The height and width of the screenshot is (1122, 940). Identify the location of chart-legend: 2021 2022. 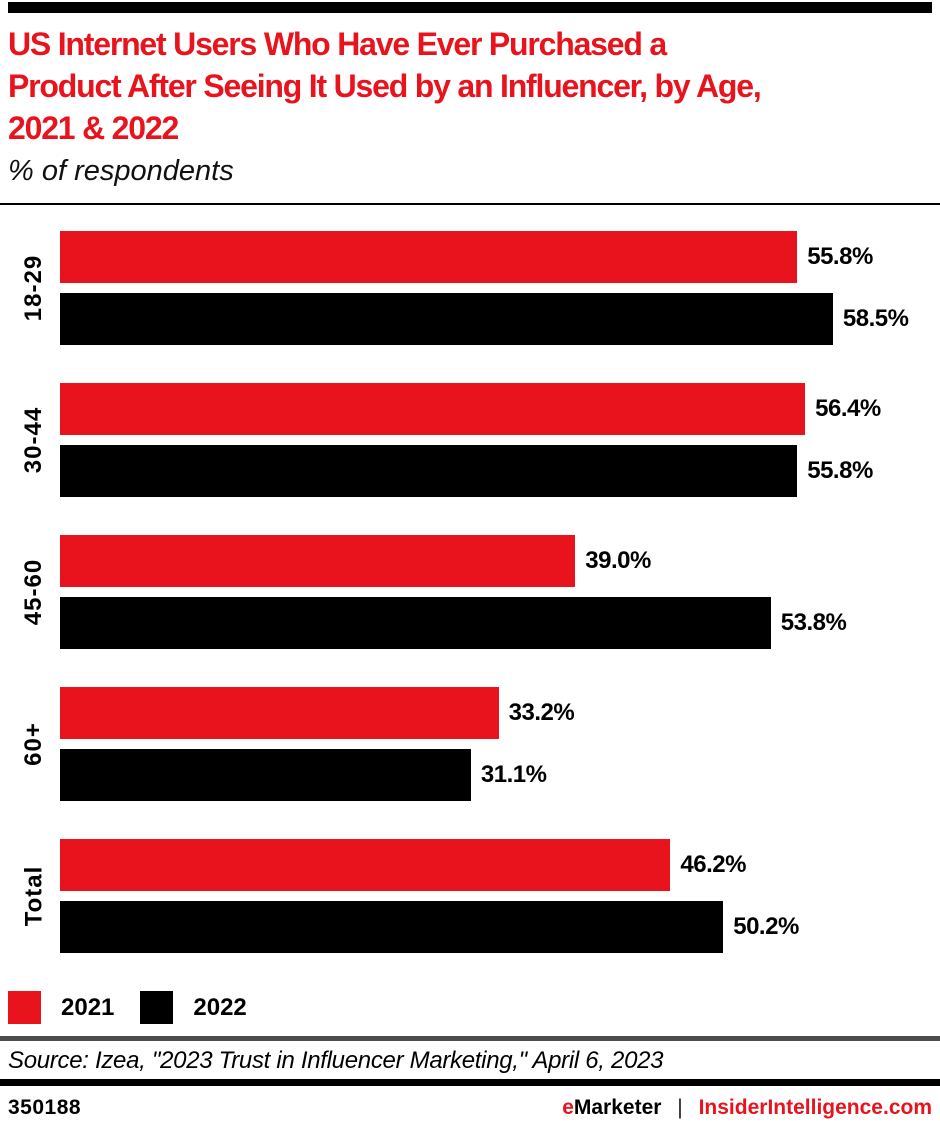
(470, 1007).